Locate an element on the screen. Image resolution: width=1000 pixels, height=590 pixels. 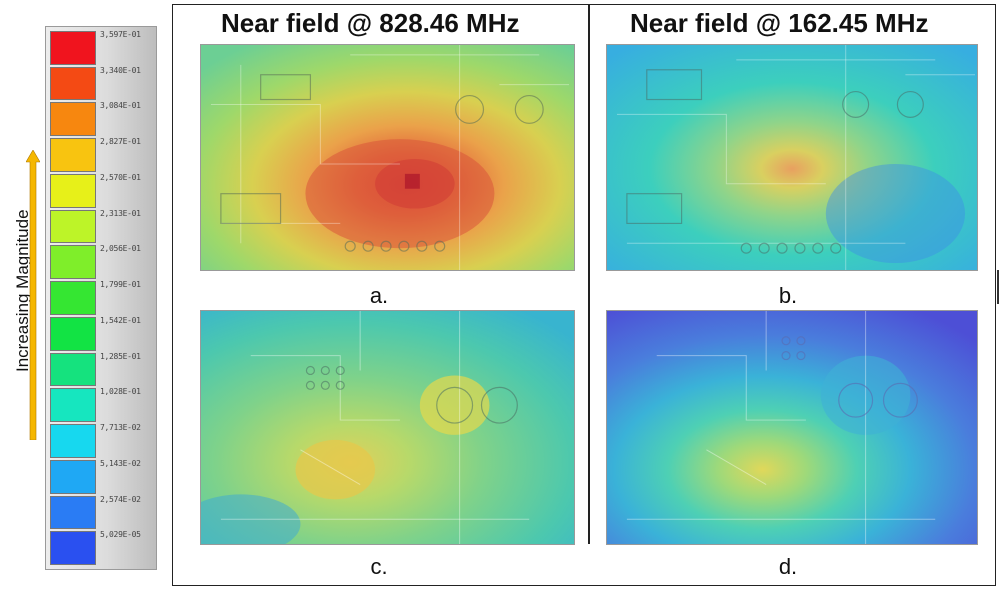
heatmap-d-image is located at coordinates (792, 427).